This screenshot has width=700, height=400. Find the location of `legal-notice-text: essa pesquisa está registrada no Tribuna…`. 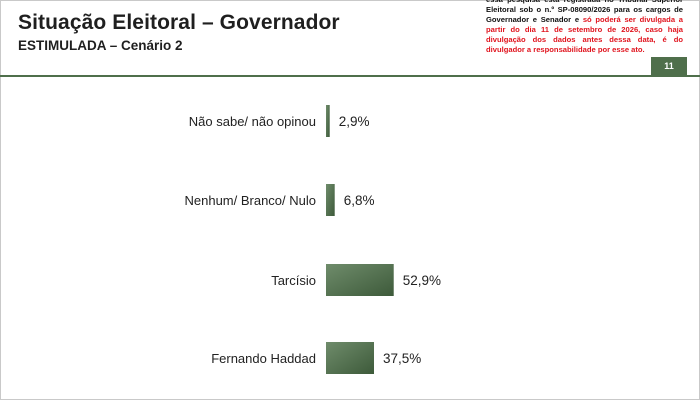

legal-notice-text: essa pesquisa está registrada no Tribuna… is located at coordinates (584, 12).